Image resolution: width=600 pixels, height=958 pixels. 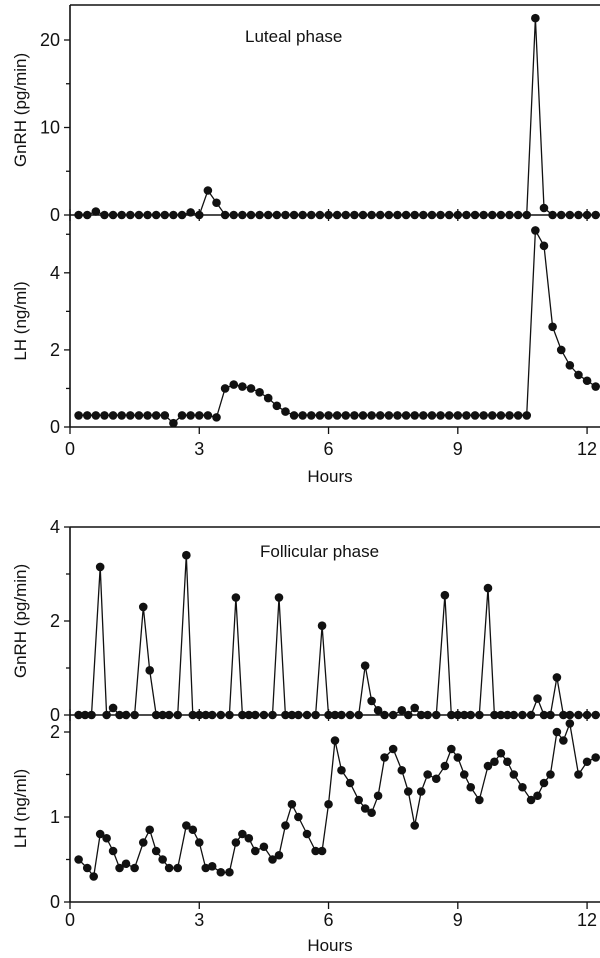 What do you see at coordinates (20, 320) in the screenshot?
I see `y-axis-title: LH (ng/ml)` at bounding box center [20, 320].